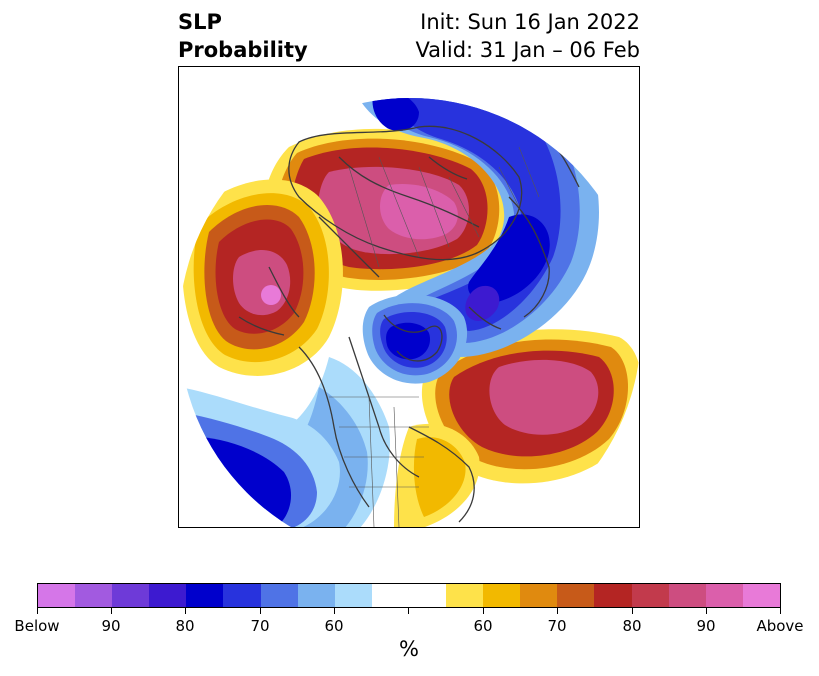 This screenshot has width=819, height=676. I want to click on title-product: Probability, so click(243, 50).